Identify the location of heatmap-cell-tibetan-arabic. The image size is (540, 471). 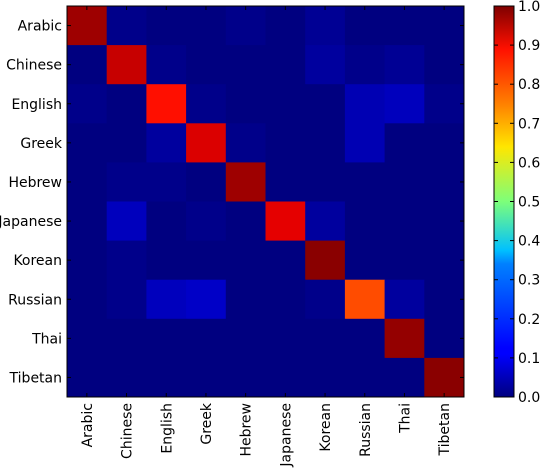
(87, 377).